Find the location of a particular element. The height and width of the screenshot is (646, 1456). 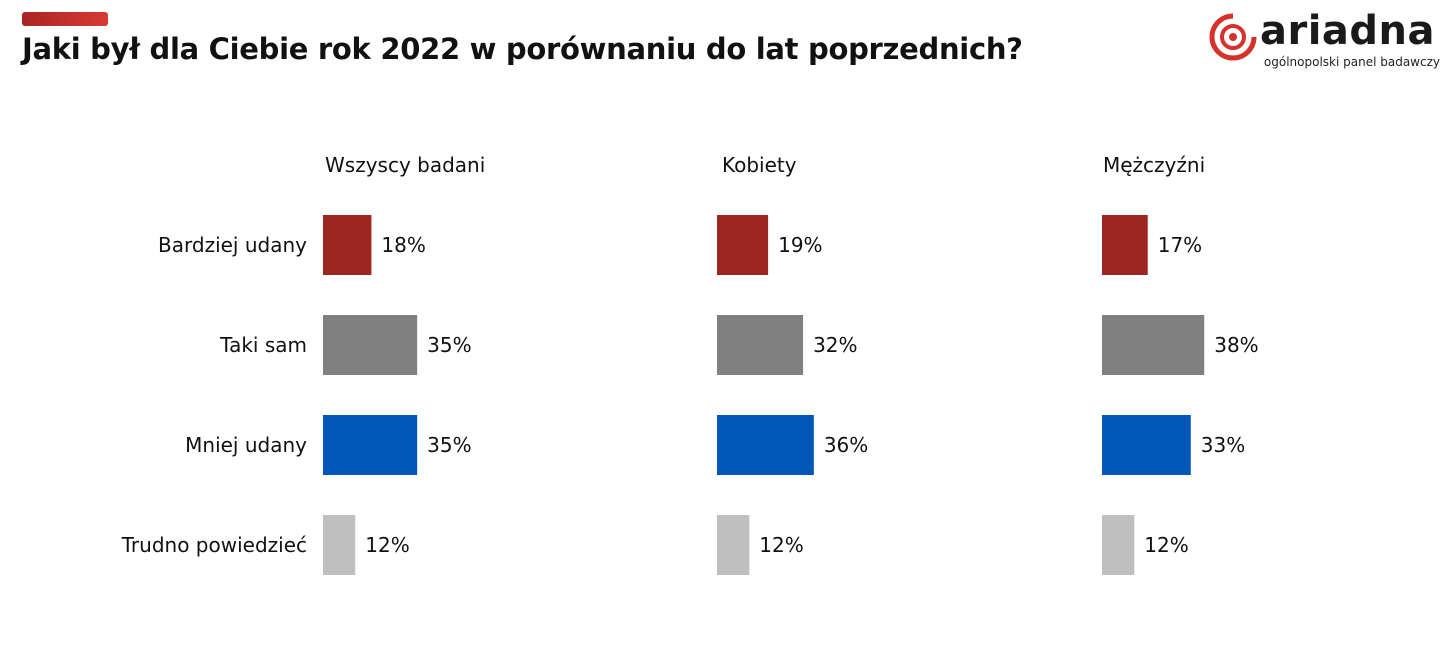

category-label: Trudno powiedzieć is located at coordinates (214, 545).